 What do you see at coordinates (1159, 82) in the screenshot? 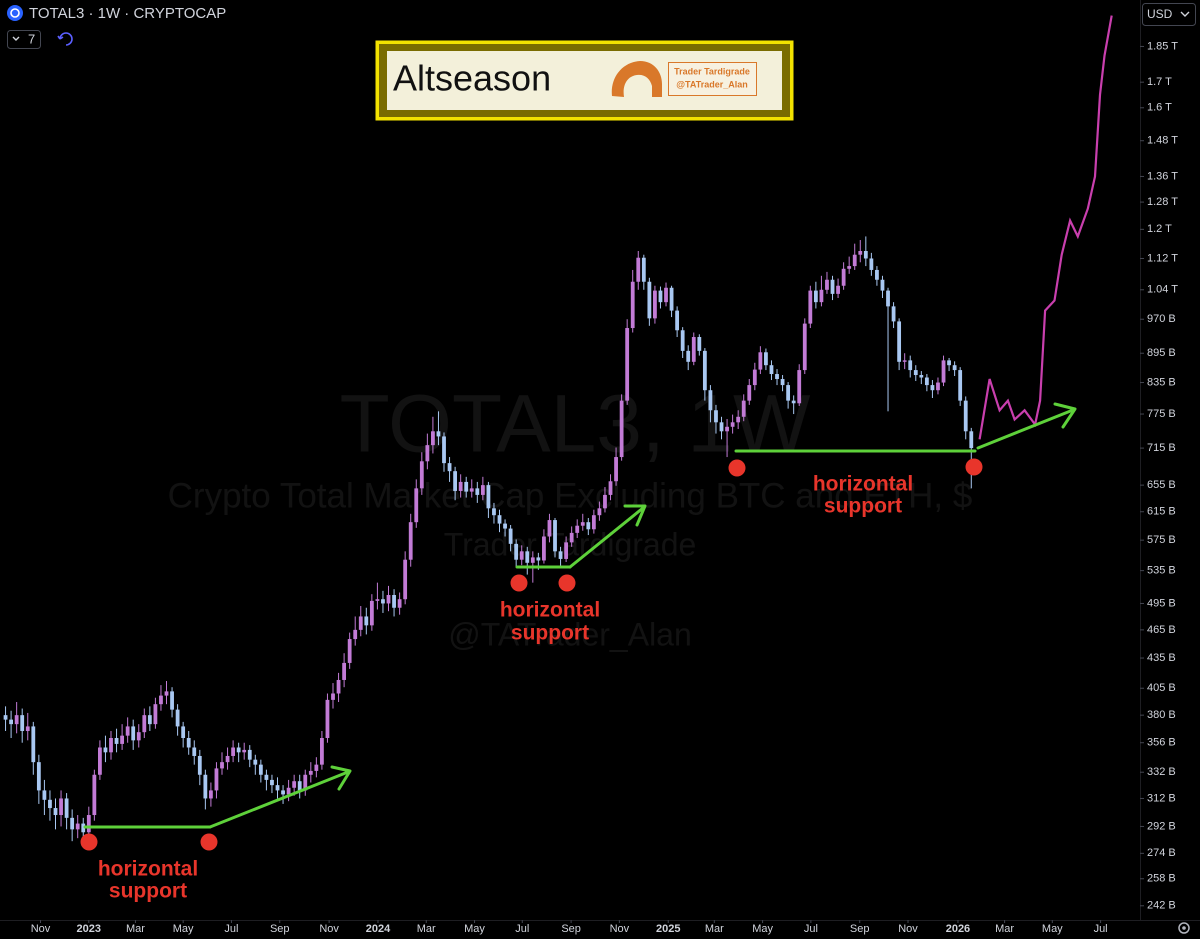
I see `y-tick-label: 1.7 T` at bounding box center [1159, 82].